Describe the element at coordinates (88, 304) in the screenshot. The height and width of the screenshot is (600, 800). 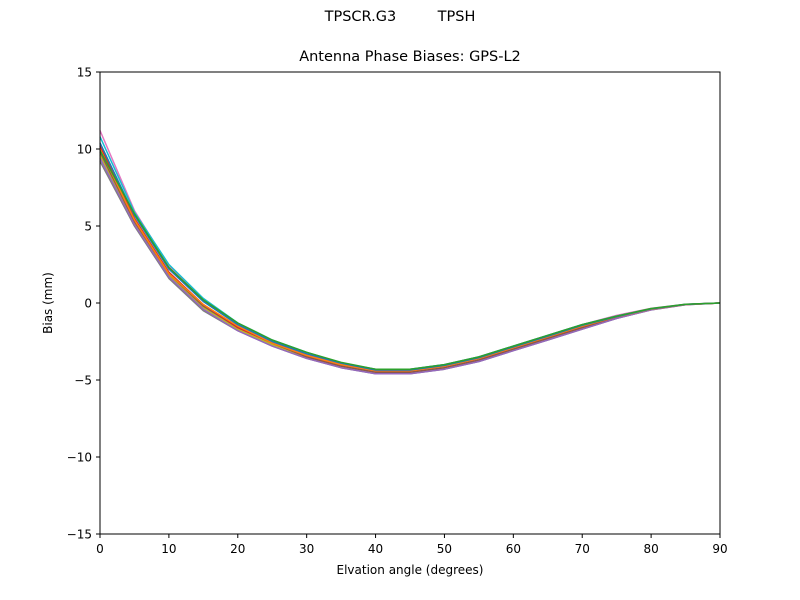
I see `y-tick-label: 0` at that location.